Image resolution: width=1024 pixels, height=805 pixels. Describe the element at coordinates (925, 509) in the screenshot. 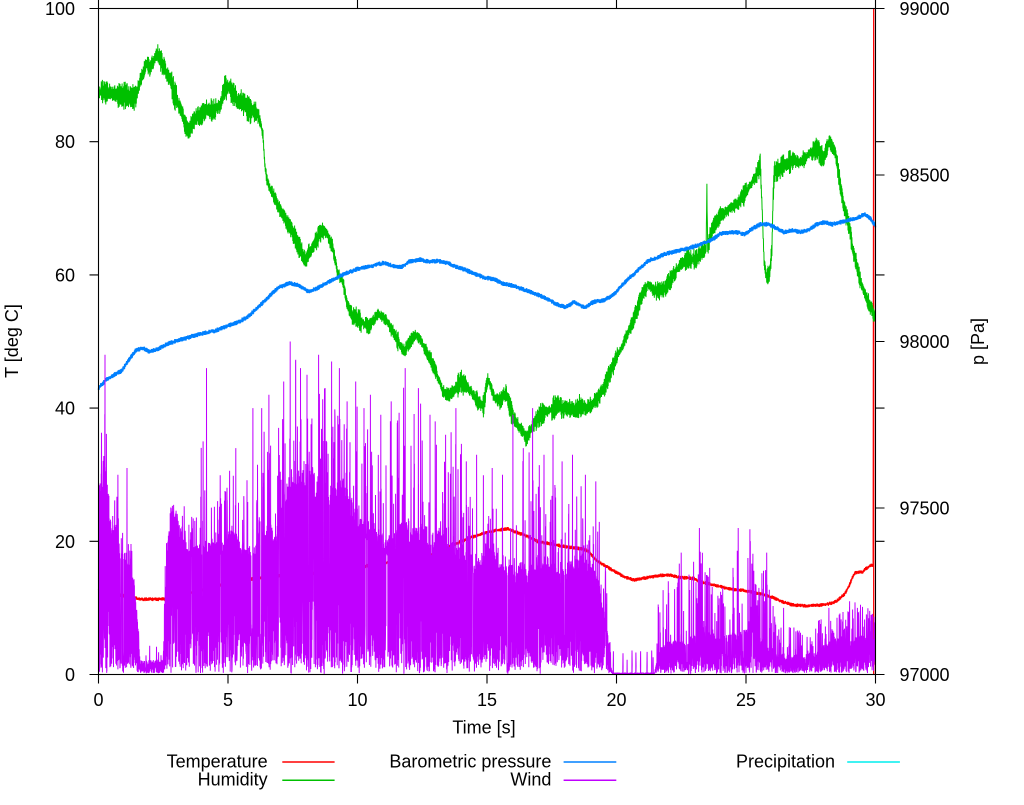

I see `svg-text: 97500` at that location.